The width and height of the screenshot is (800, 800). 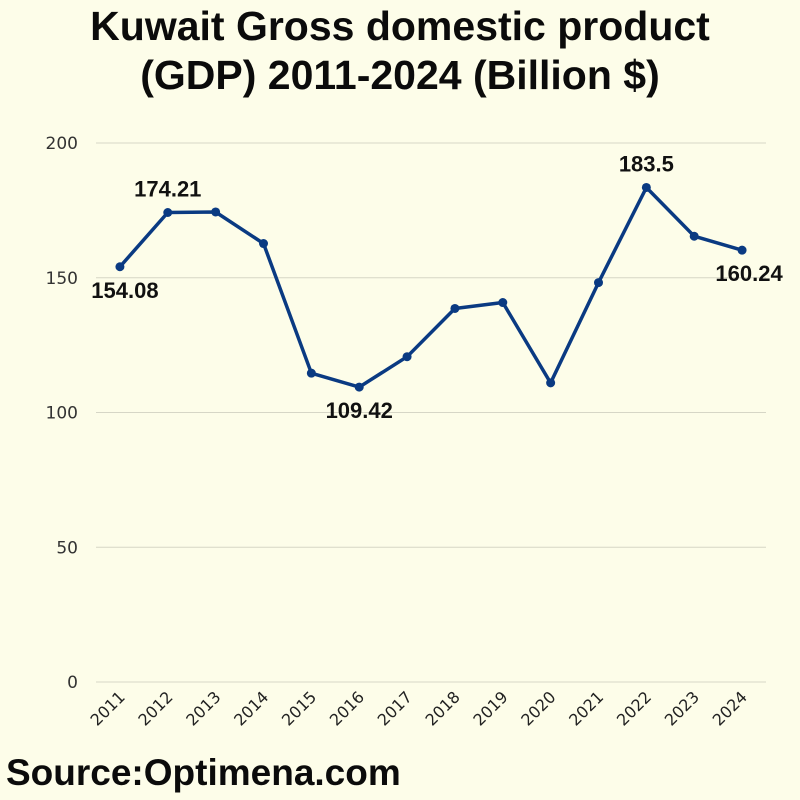 What do you see at coordinates (120, 267) in the screenshot?
I see `data-point-2011` at bounding box center [120, 267].